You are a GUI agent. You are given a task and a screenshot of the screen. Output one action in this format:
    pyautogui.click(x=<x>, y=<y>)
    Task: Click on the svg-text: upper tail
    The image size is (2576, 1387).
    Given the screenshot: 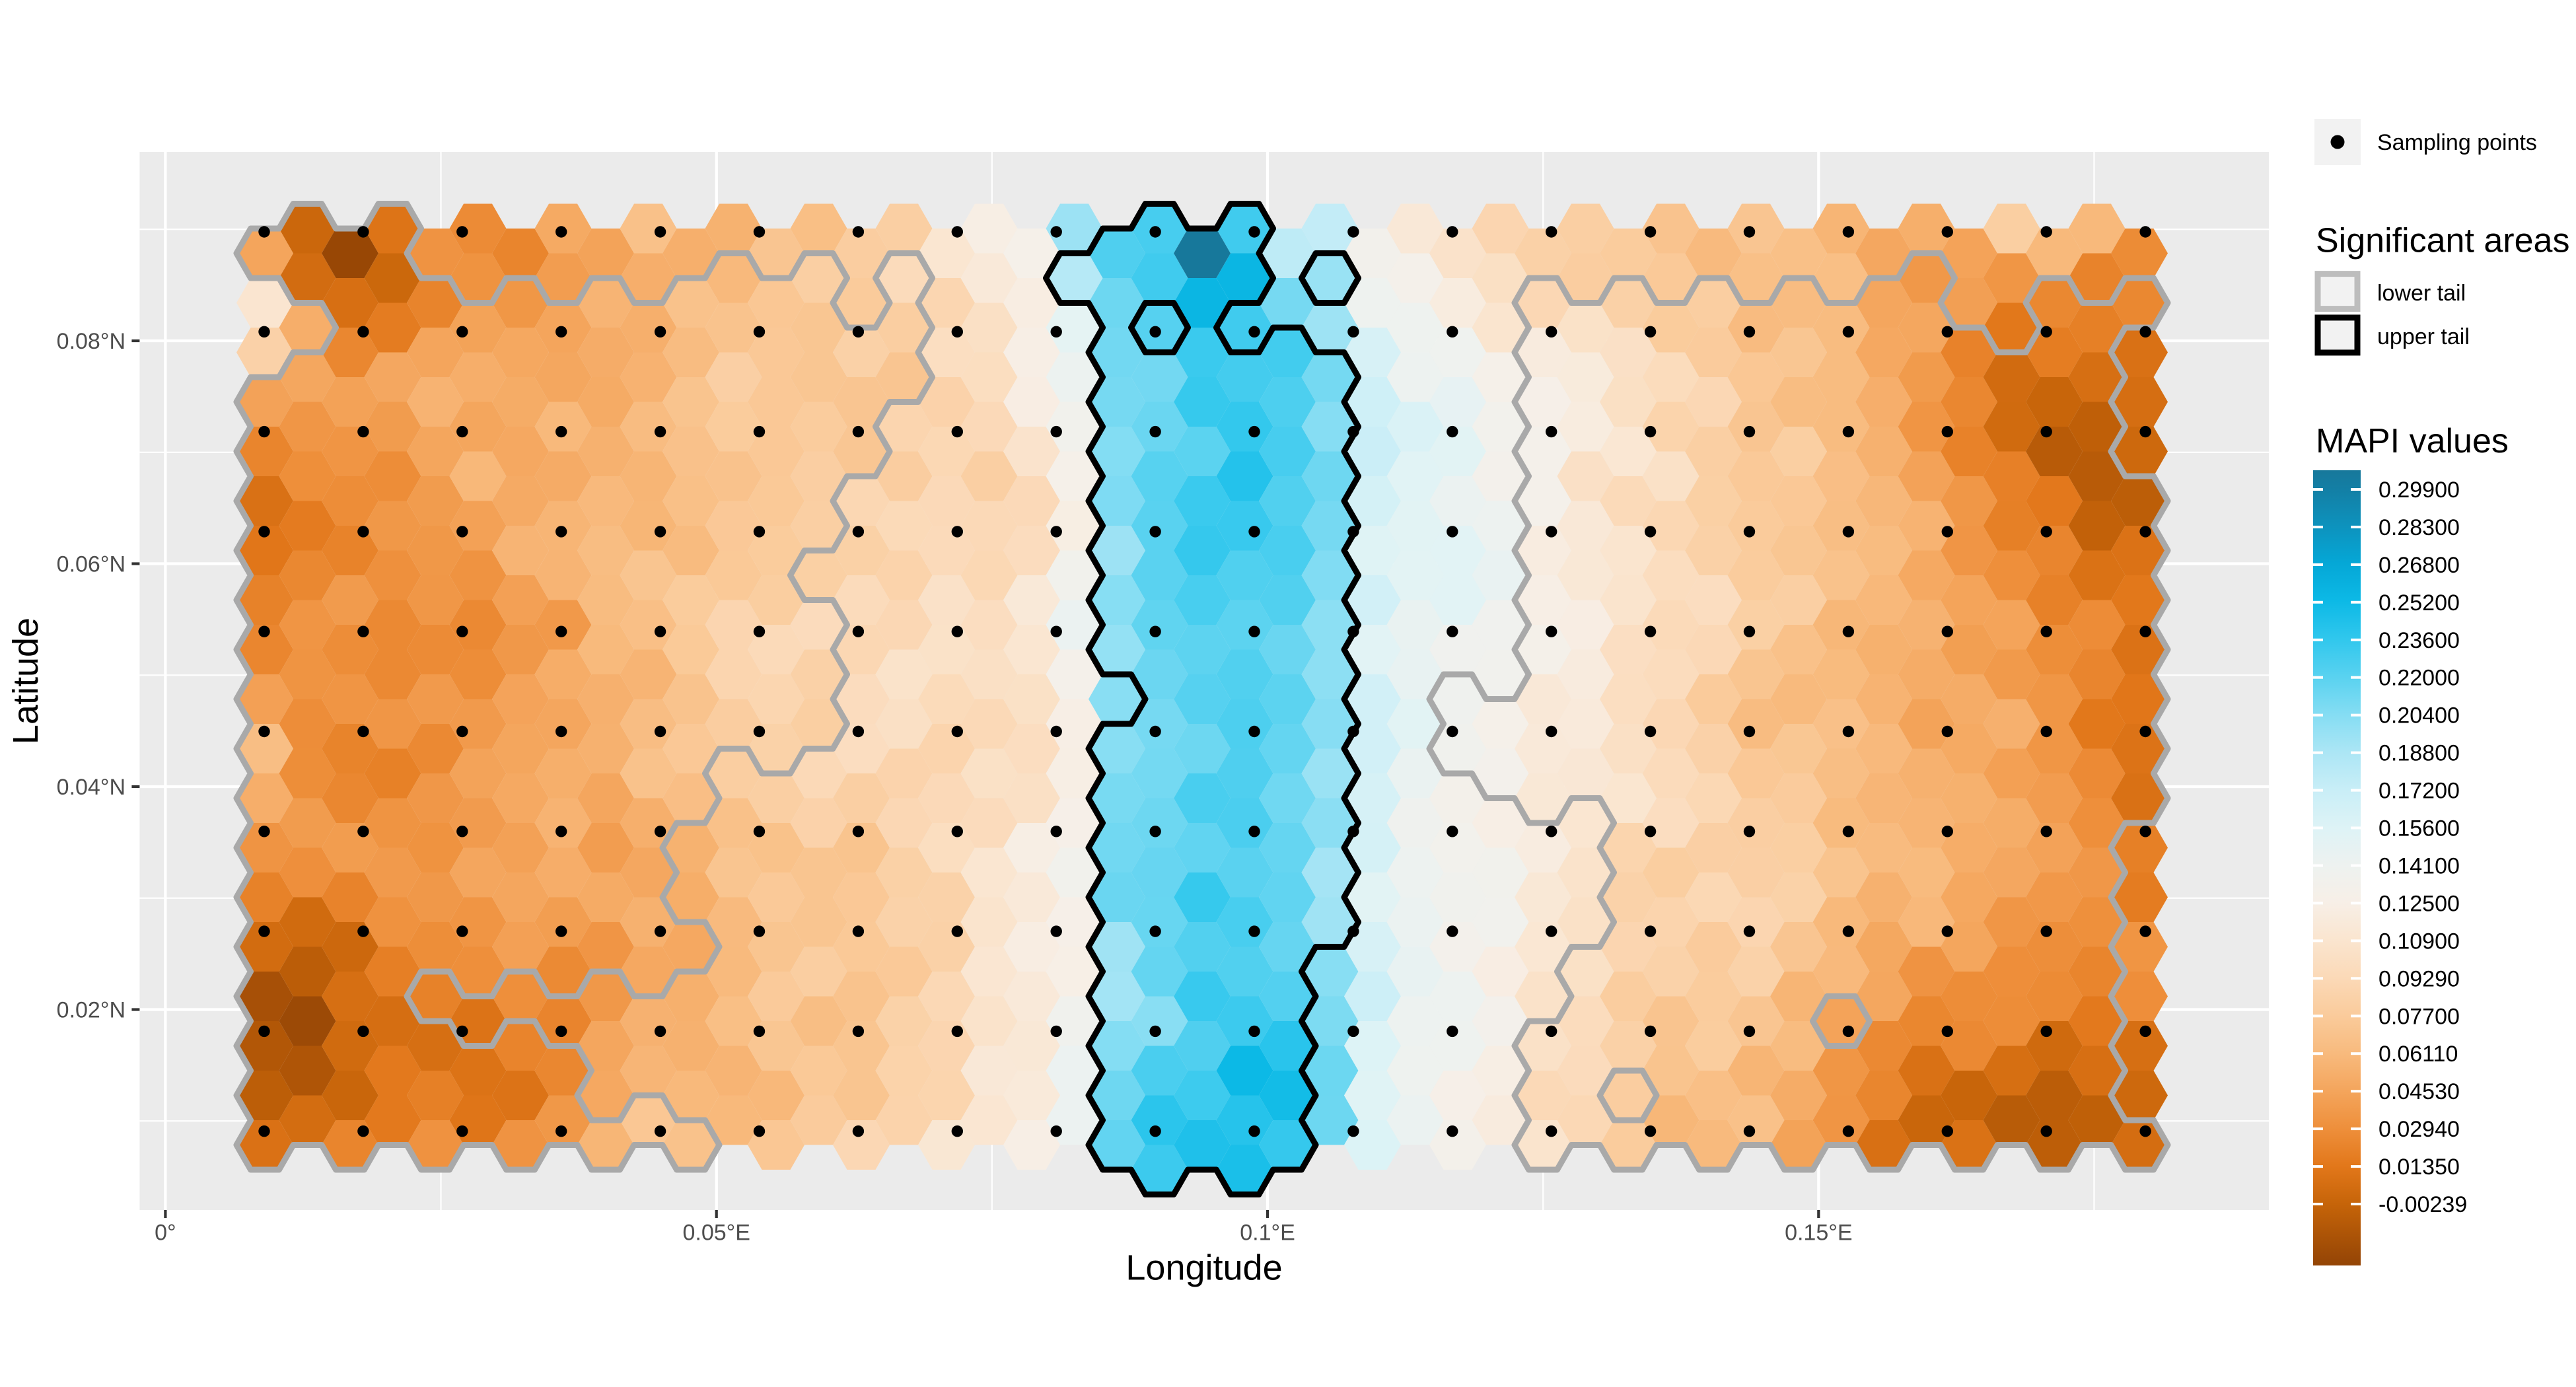 What is the action you would take?
    pyautogui.click(x=2423, y=336)
    